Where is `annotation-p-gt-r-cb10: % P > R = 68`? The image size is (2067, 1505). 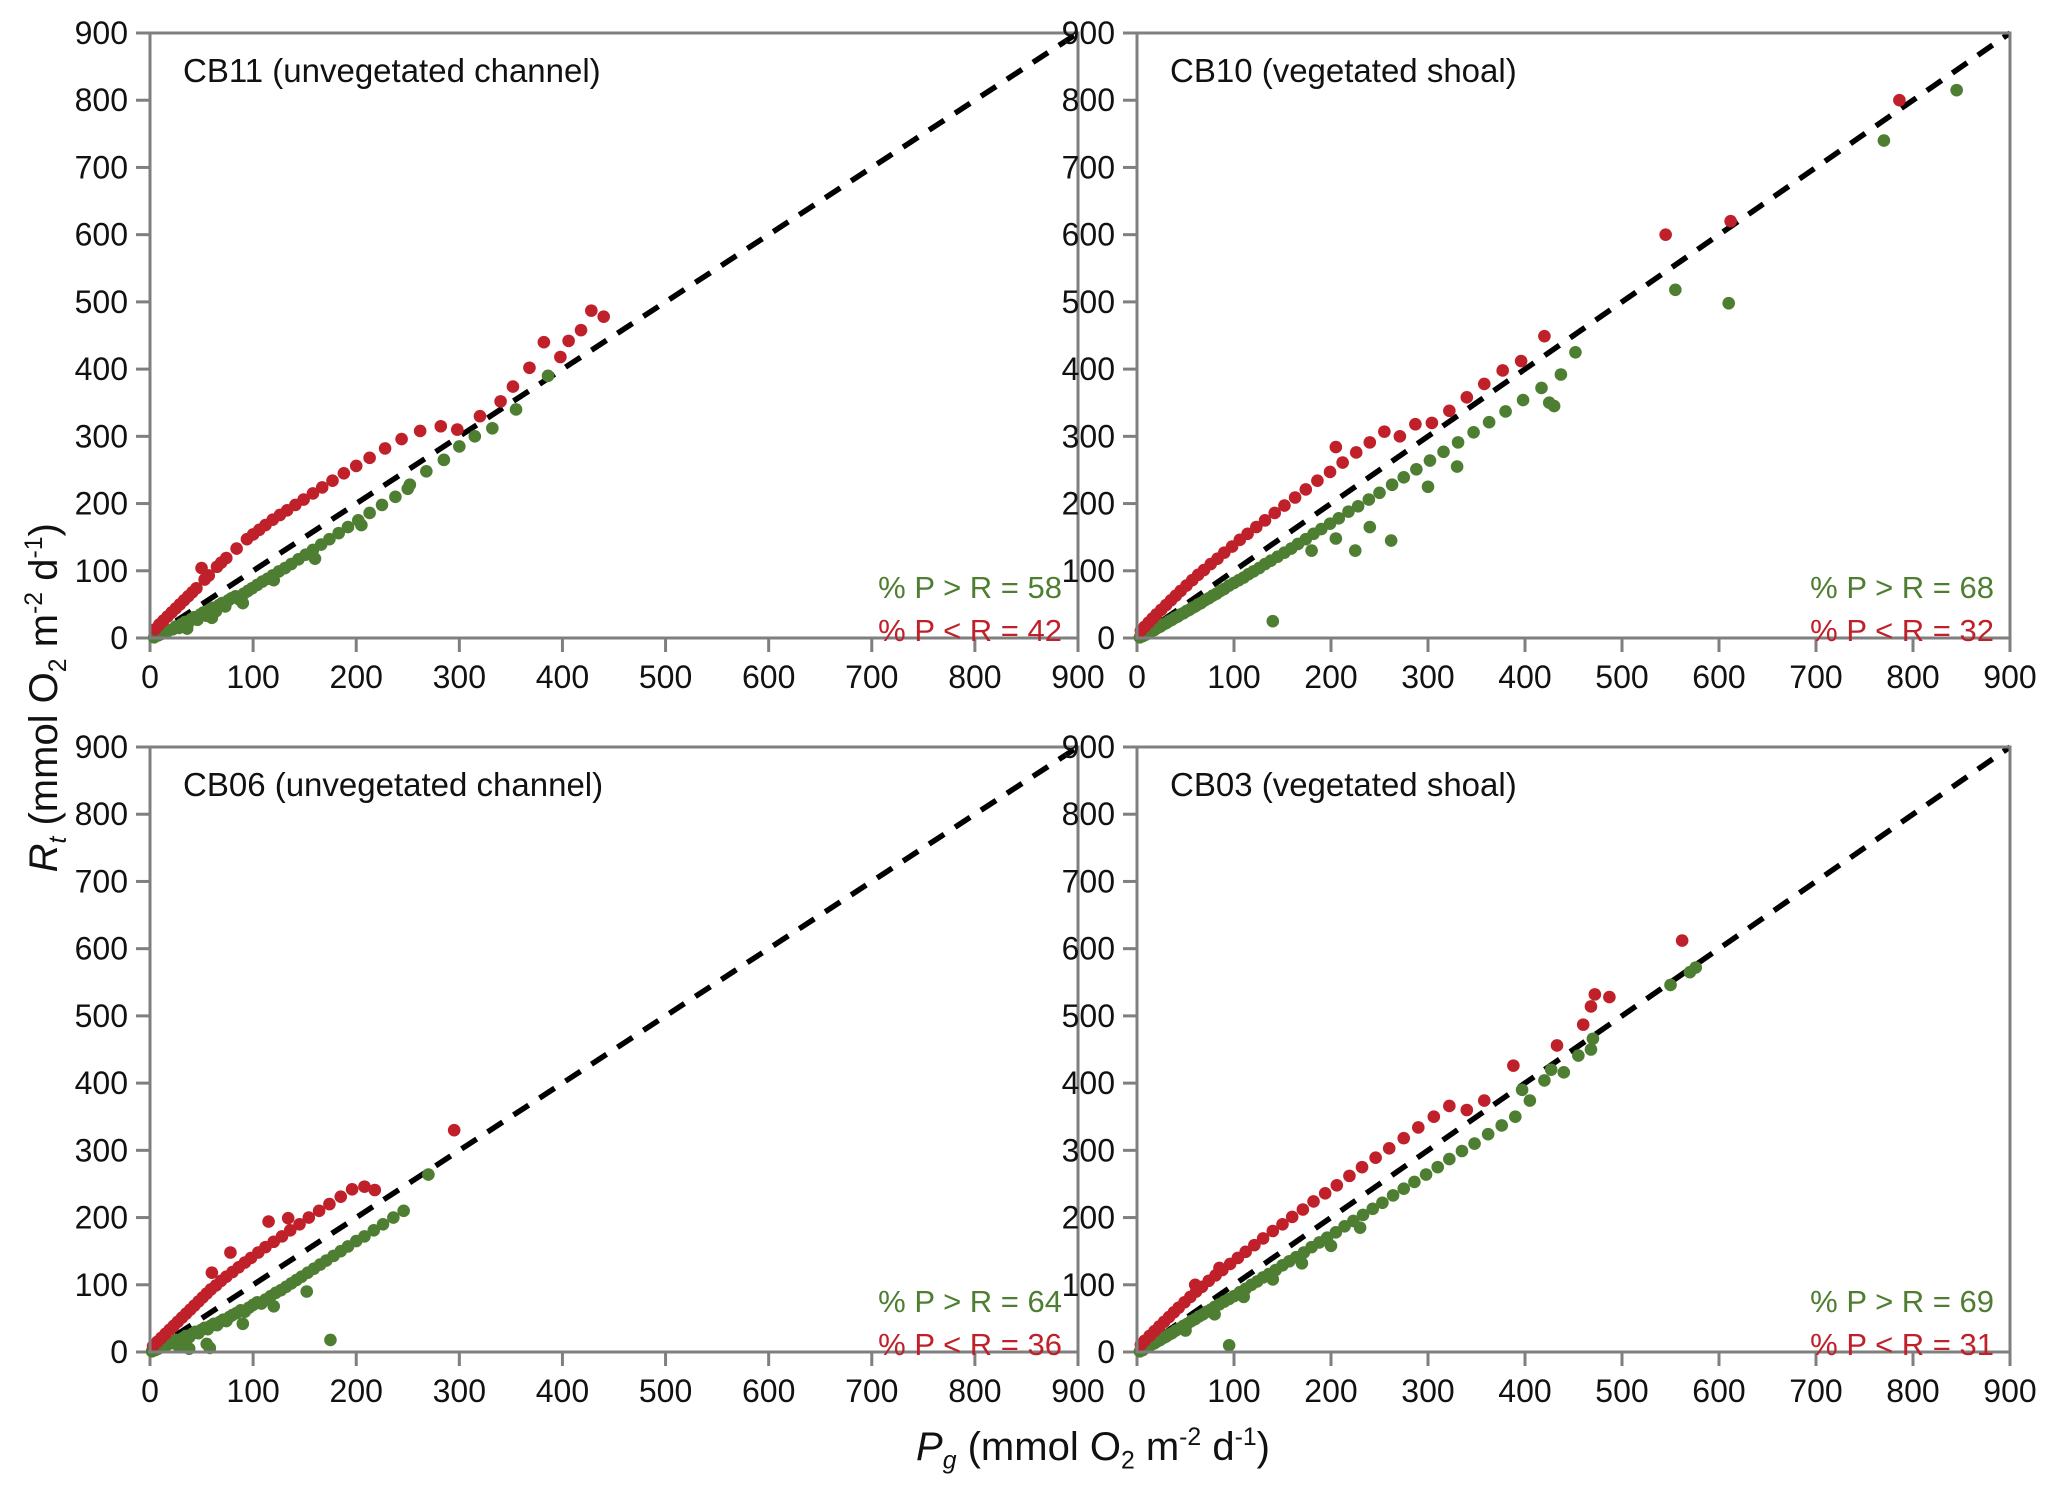
annotation-p-gt-r-cb10: % P > R = 68 is located at coordinates (1902, 587).